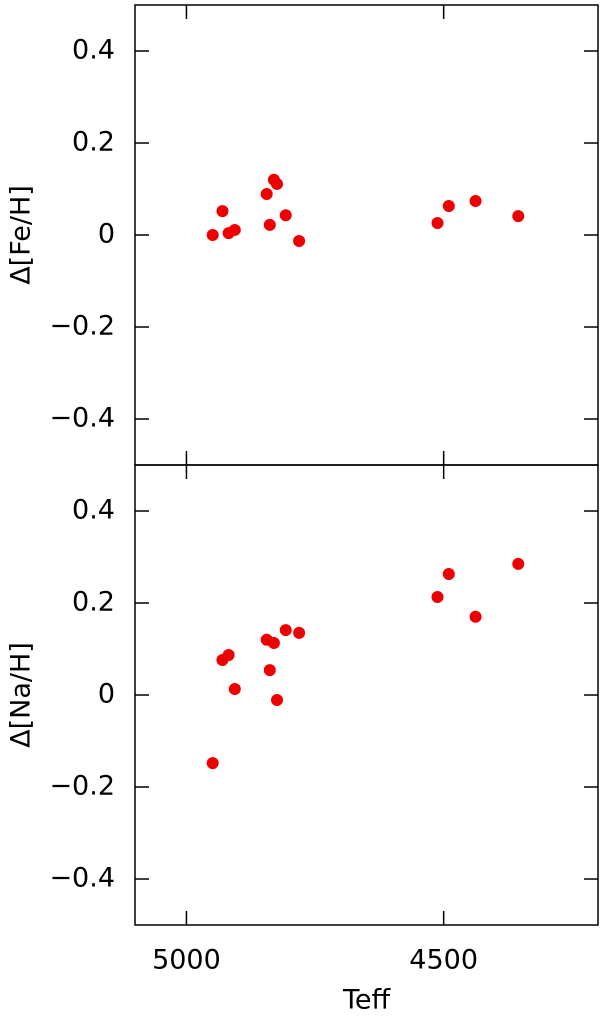 The height and width of the screenshot is (1016, 600). What do you see at coordinates (367, 1000) in the screenshot?
I see `x-axis-label: Teff` at bounding box center [367, 1000].